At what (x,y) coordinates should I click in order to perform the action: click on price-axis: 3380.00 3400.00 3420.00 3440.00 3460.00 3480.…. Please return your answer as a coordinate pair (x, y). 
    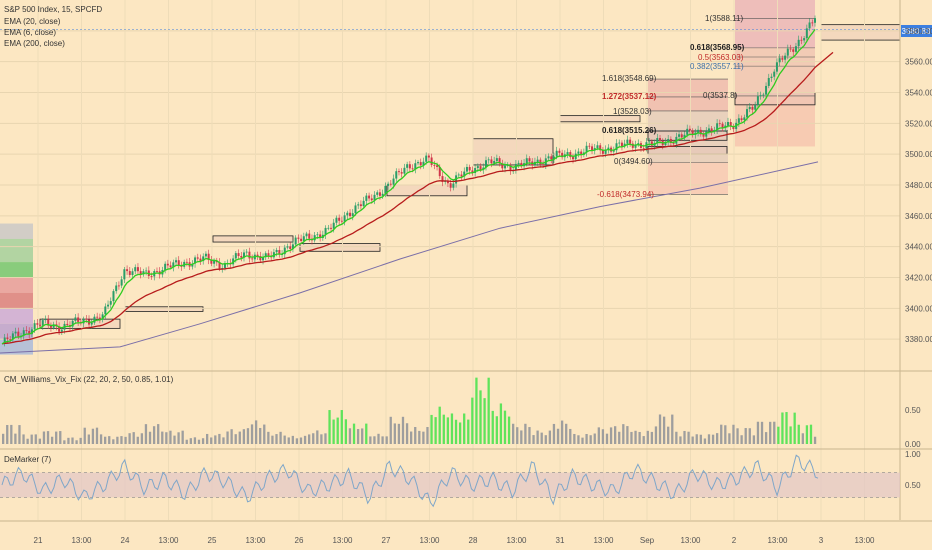
    Looking at the image, I should click on (918, 258).